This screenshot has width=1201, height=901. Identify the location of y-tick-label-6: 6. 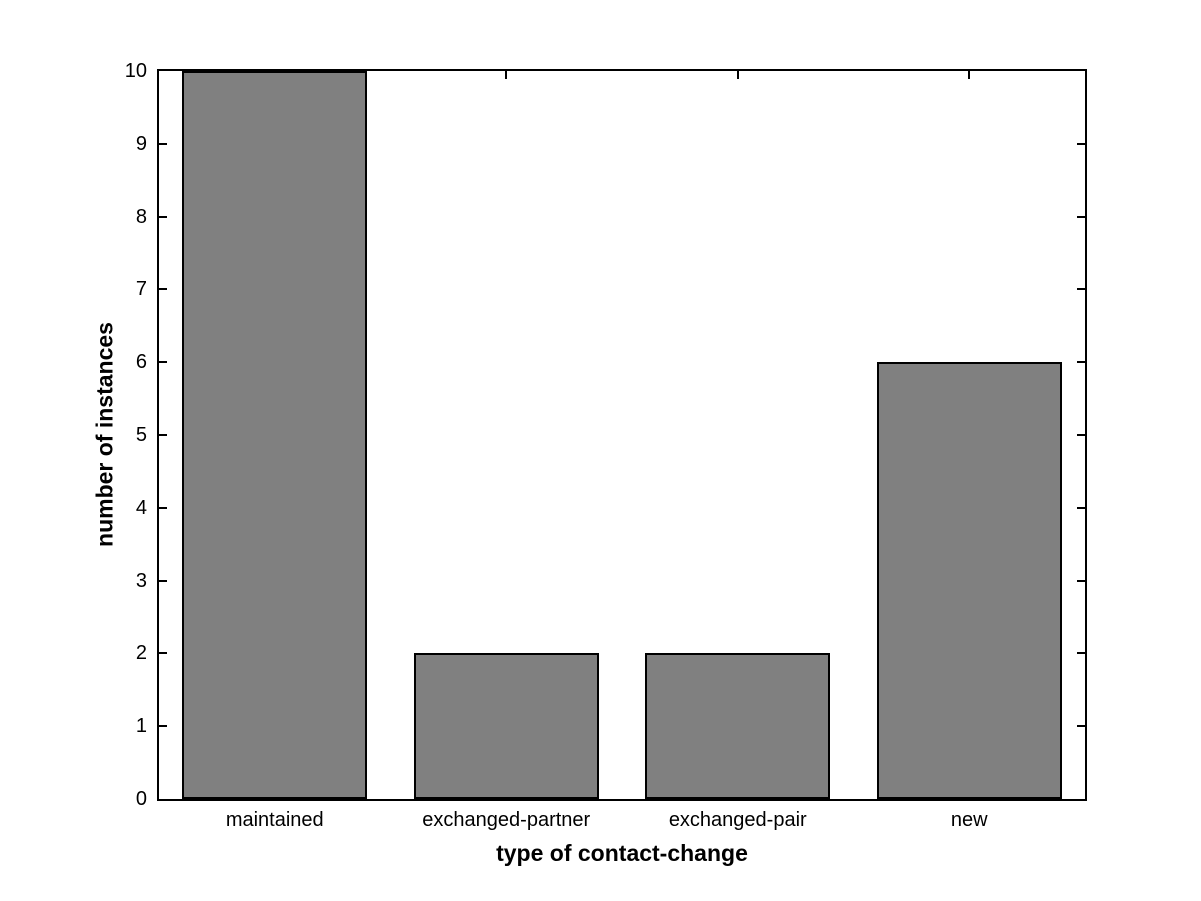
(141, 362).